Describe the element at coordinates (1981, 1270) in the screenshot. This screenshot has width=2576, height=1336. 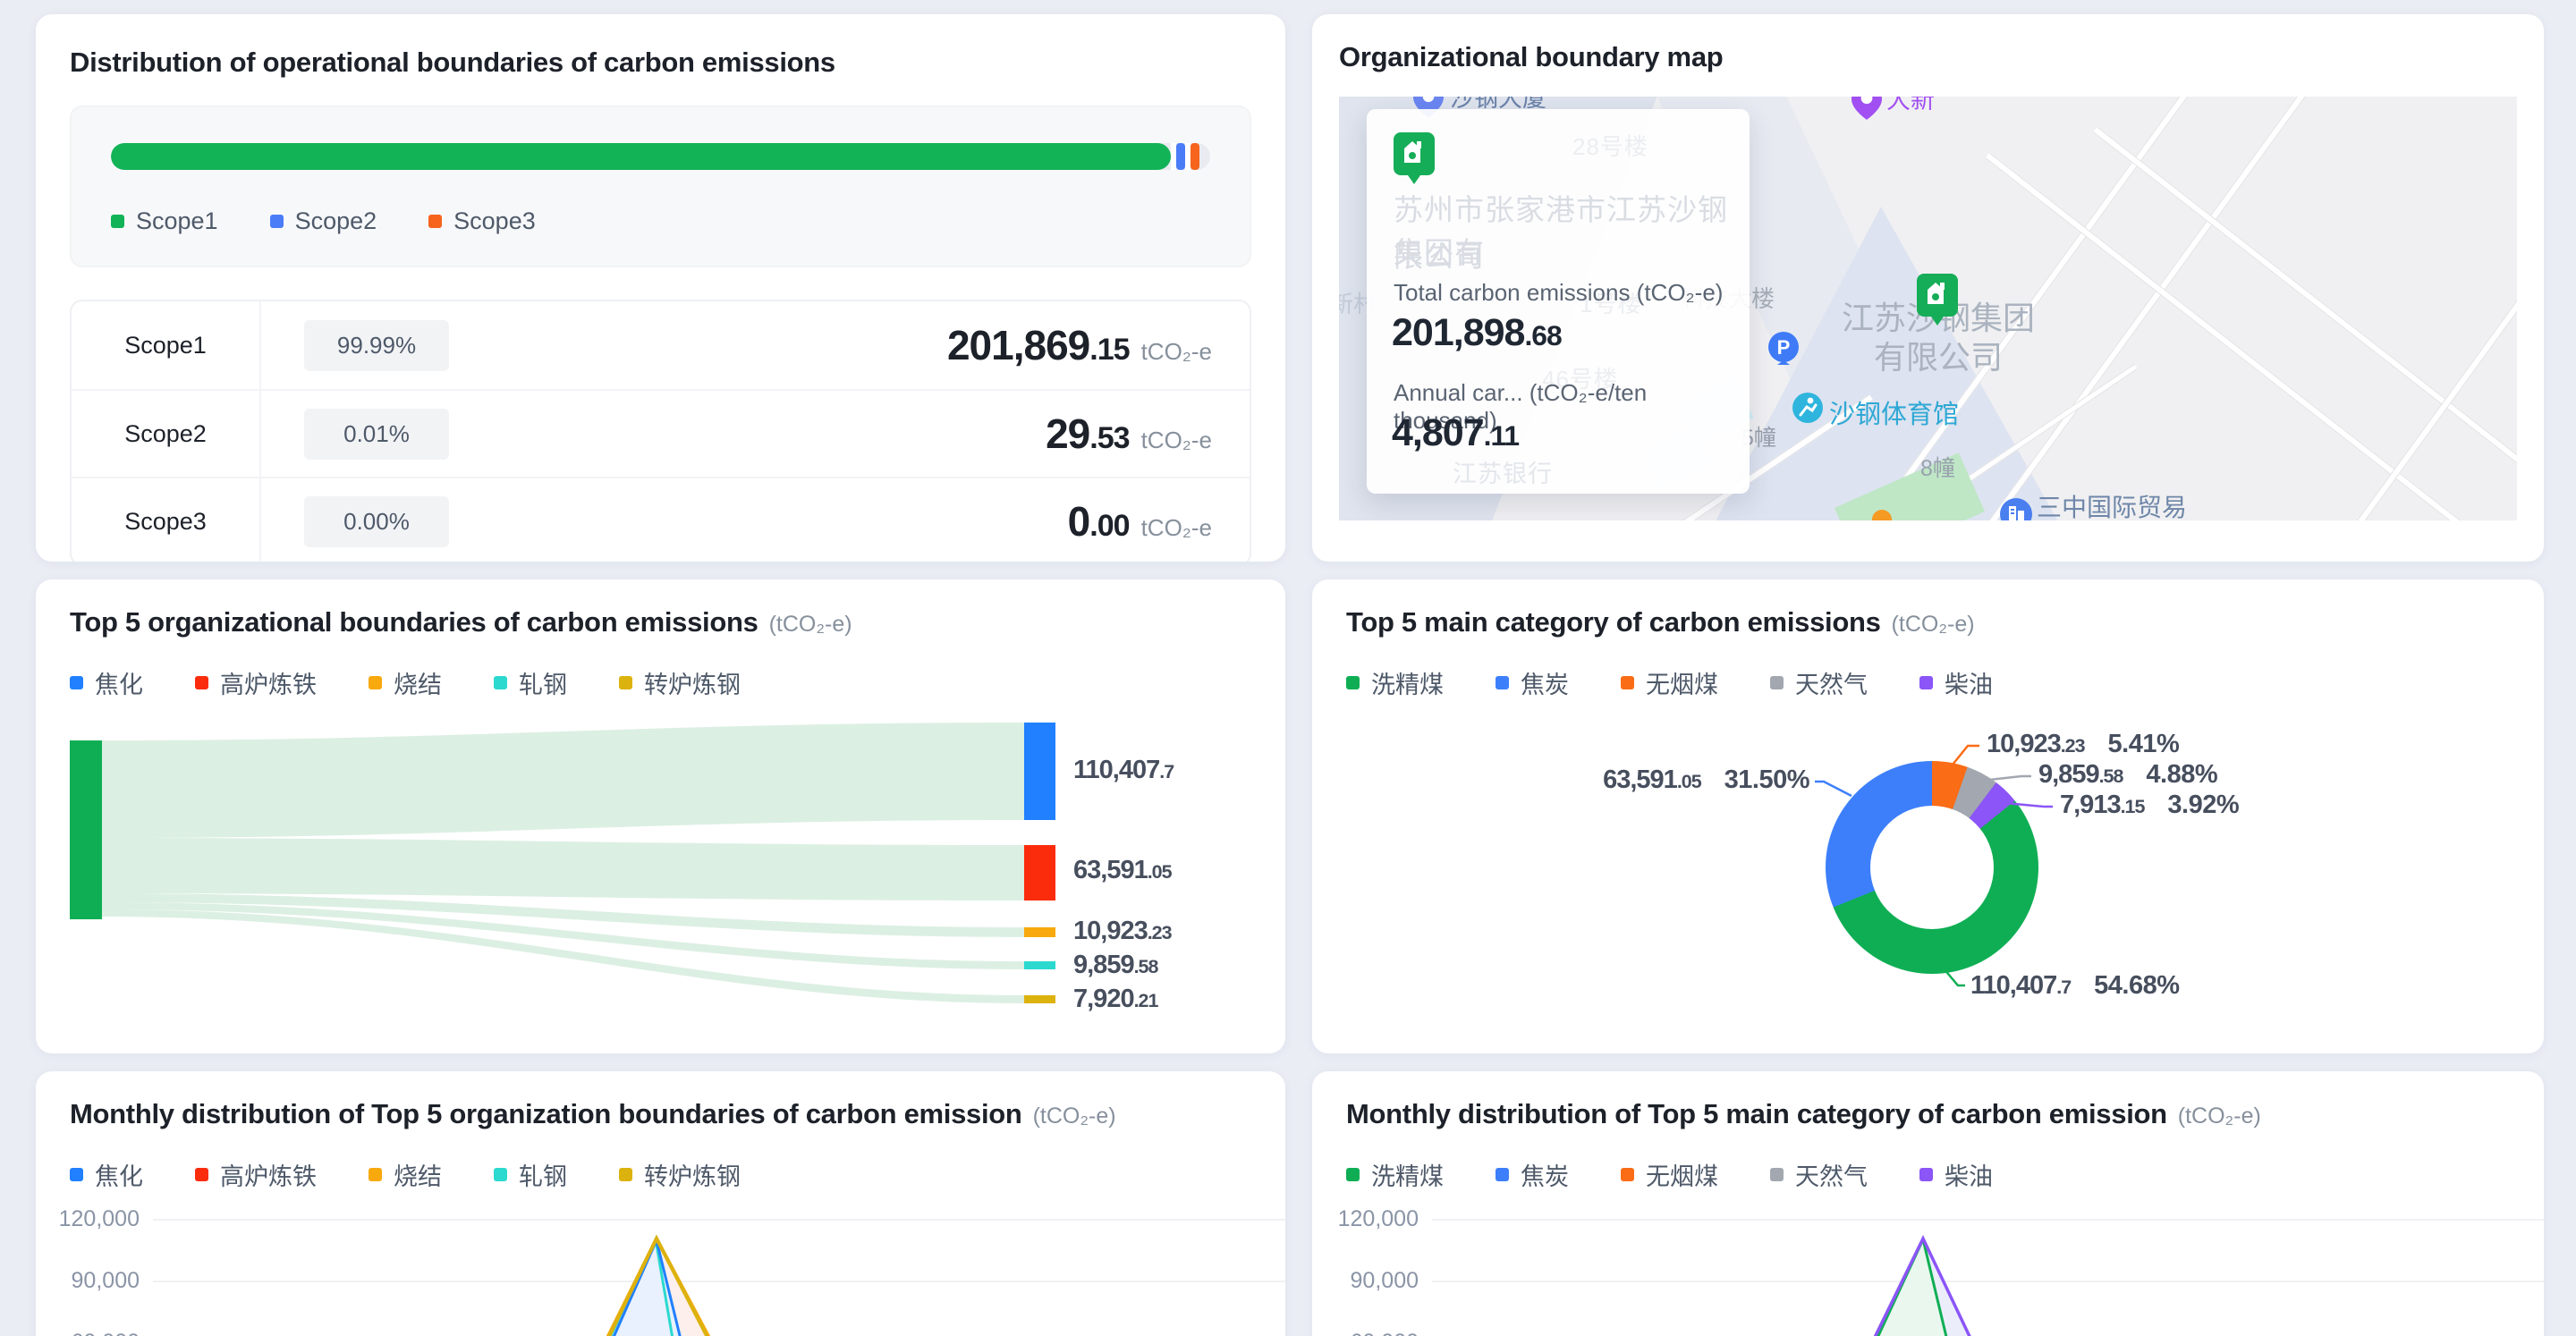
I see `monthly-right-chart` at that location.